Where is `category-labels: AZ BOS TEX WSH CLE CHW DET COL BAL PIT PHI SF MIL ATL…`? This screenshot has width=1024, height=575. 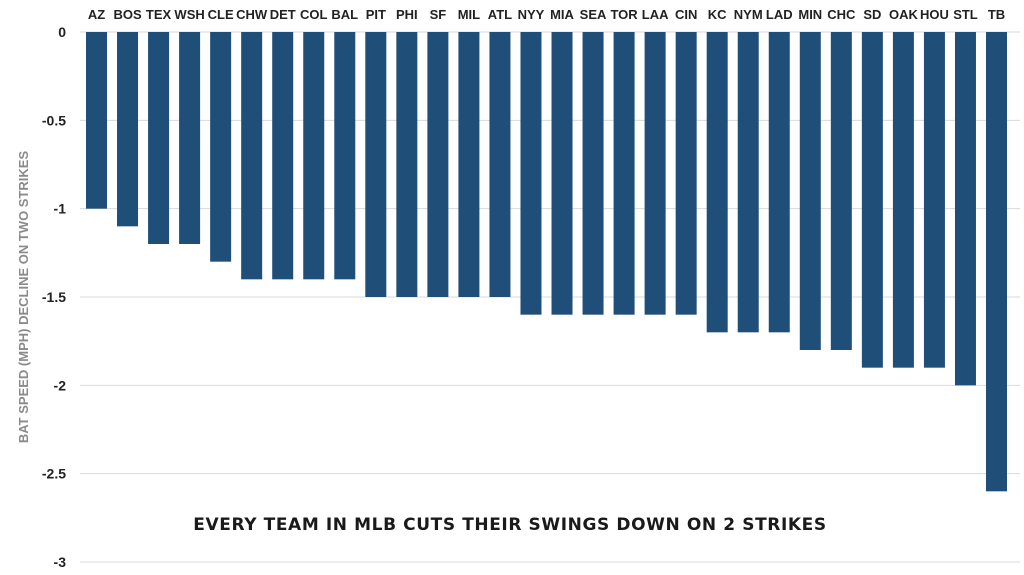 category-labels: AZ BOS TEX WSH CLE CHW DET COL BAL PIT PHI SF MIL ATL… is located at coordinates (546, 14).